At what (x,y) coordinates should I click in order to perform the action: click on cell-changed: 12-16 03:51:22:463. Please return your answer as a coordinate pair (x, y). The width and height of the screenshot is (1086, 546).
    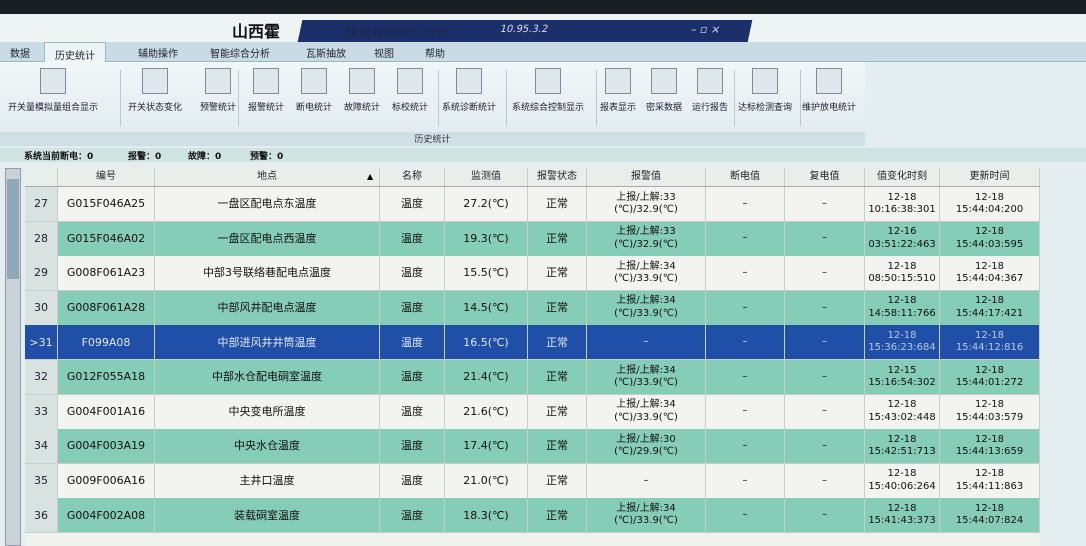
    Looking at the image, I should click on (902, 238).